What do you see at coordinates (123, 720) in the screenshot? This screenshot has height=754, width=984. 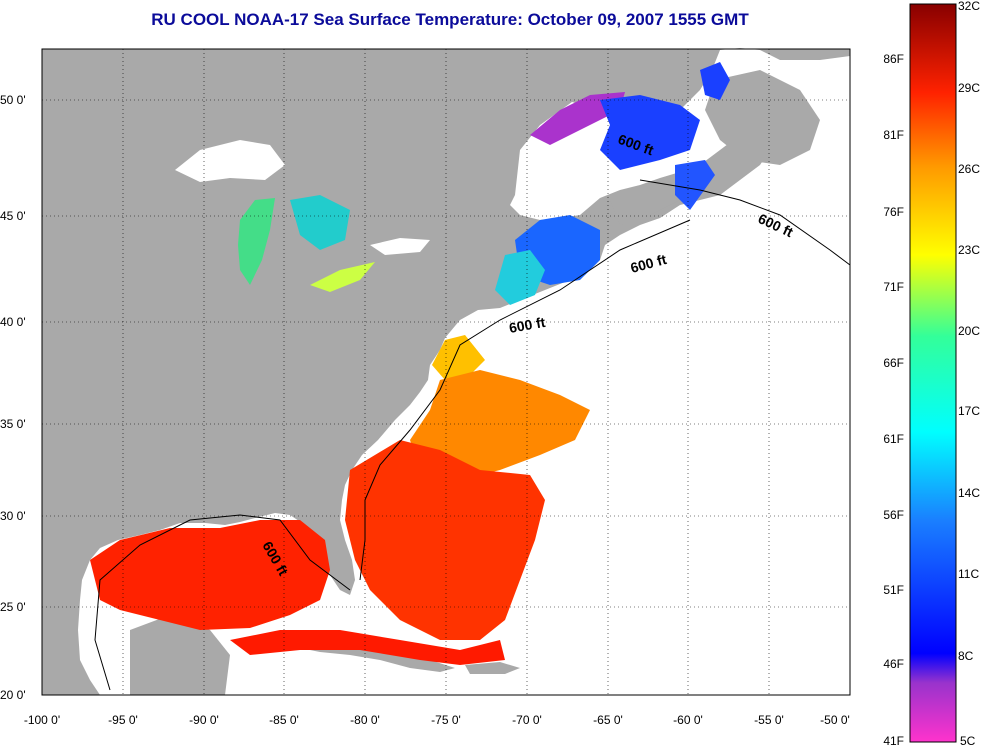 I see `lon-label: -95 0'` at bounding box center [123, 720].